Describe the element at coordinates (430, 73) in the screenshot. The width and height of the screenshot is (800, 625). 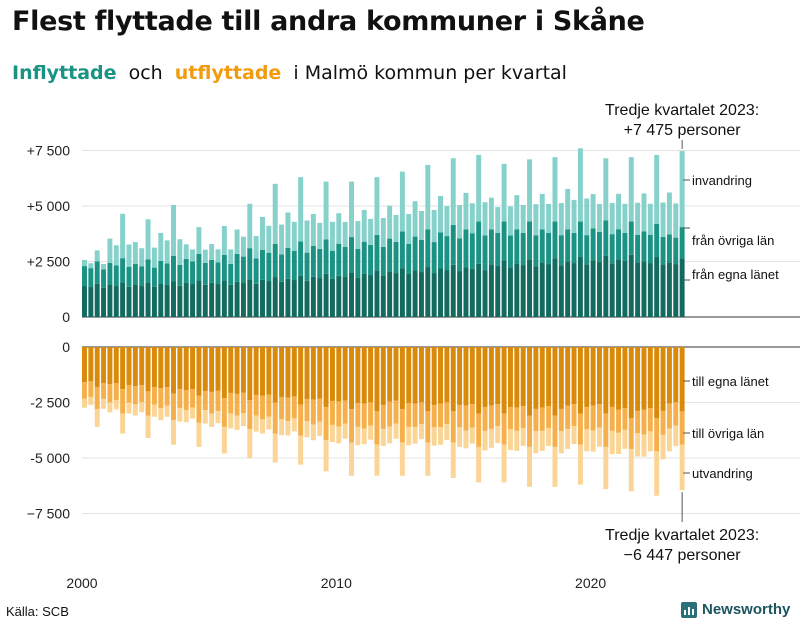
I see `subtitle-rest: i Malmö kommun per kvartal` at that location.